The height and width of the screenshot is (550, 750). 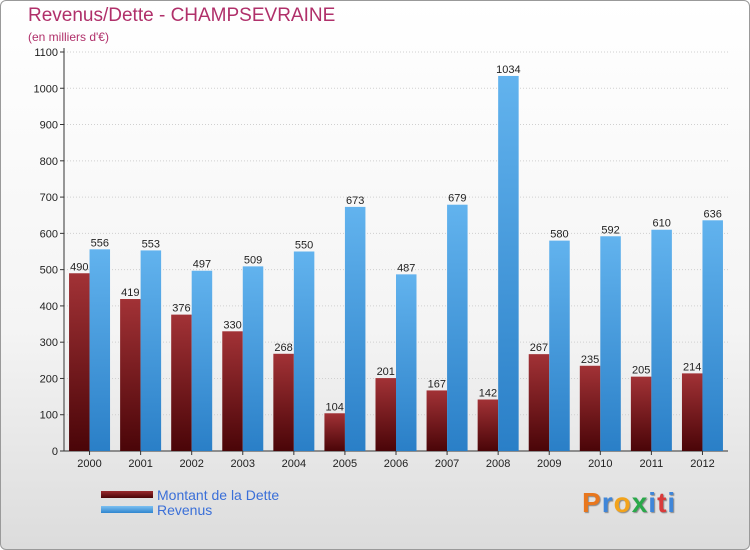 I want to click on y-tick-label: 600, so click(x=49, y=234).